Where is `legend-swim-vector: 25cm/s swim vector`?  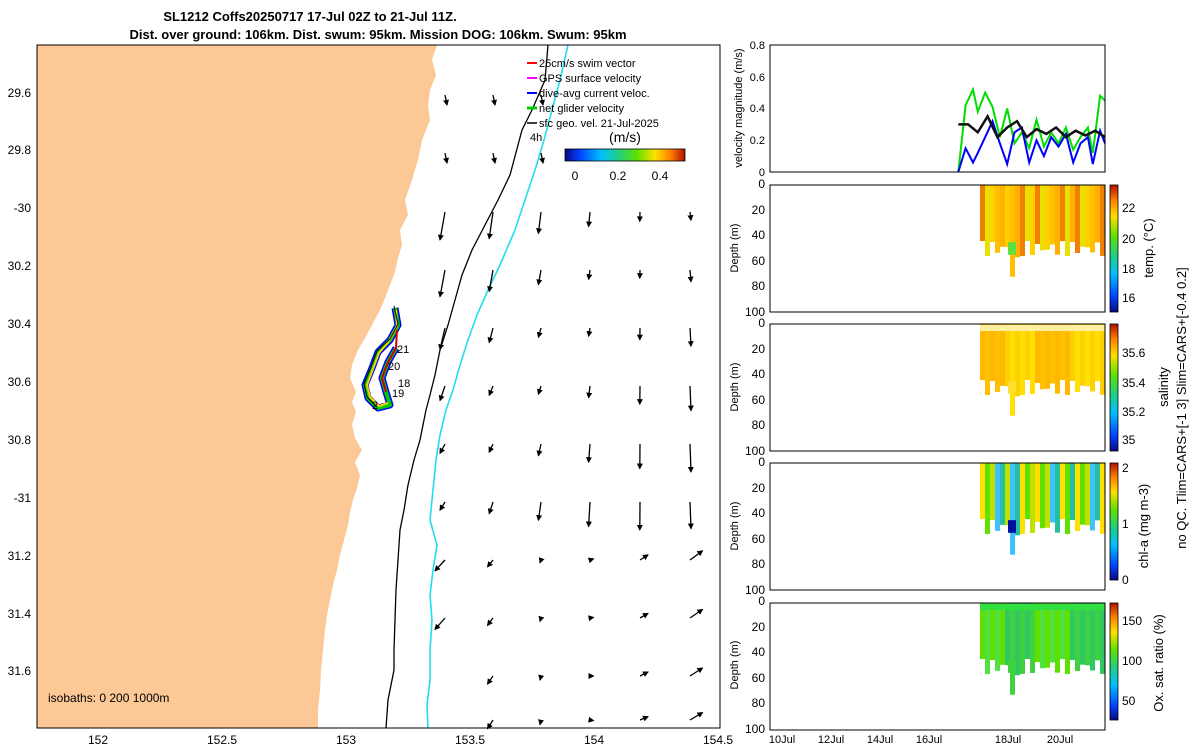
legend-swim-vector: 25cm/s swim vector is located at coordinates (587, 64).